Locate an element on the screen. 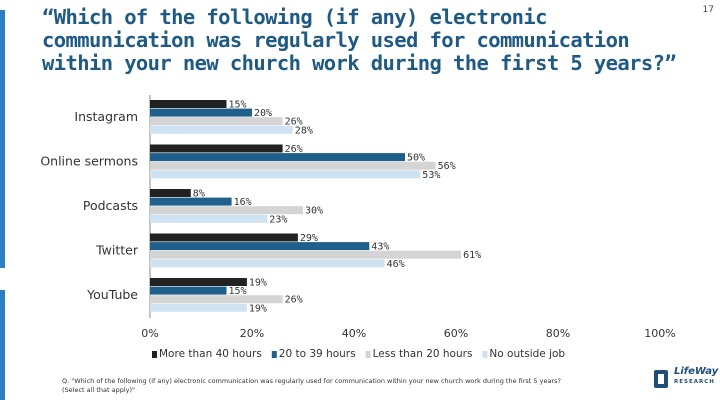  data-label: 53% is located at coordinates (431, 175).